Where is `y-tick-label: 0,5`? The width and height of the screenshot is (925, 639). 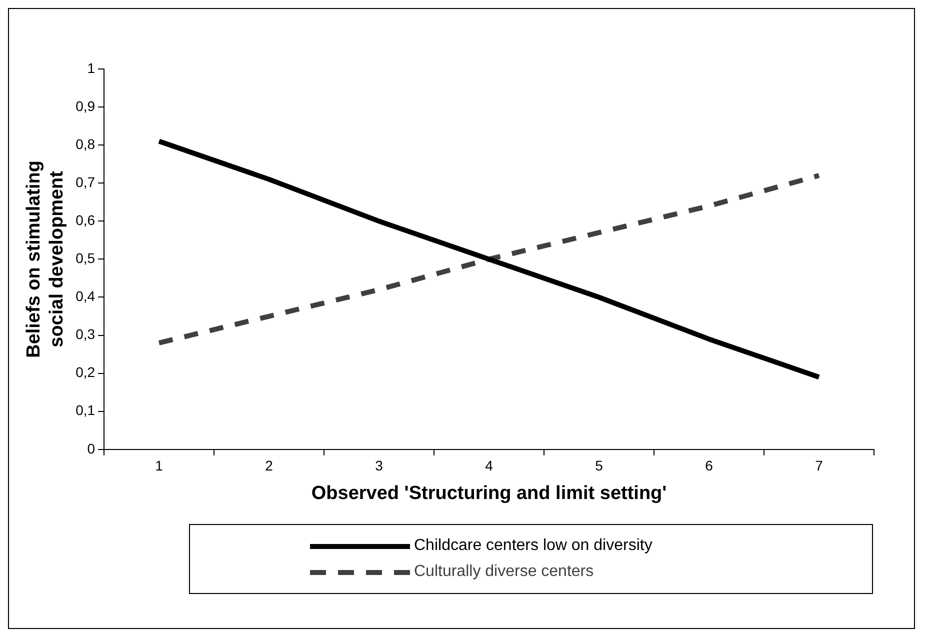 y-tick-label: 0,5 is located at coordinates (86, 258).